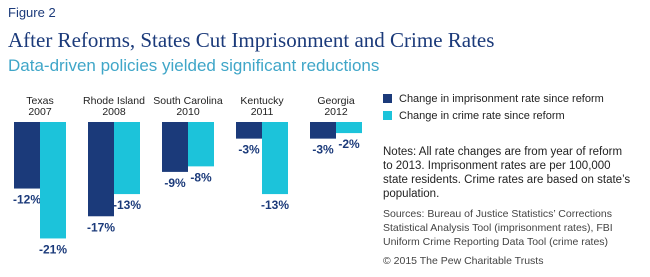 The width and height of the screenshot is (650, 277). What do you see at coordinates (53, 249) in the screenshot?
I see `value-label: -21%` at bounding box center [53, 249].